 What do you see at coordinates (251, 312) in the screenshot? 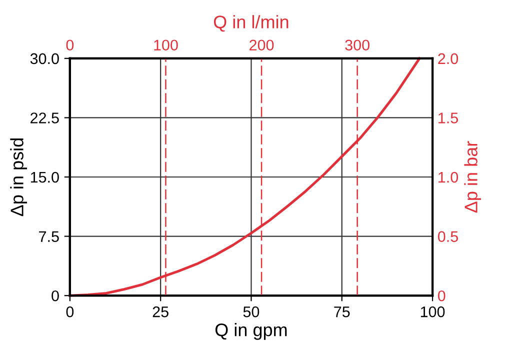
I see `x-tick-label: 50` at bounding box center [251, 312].